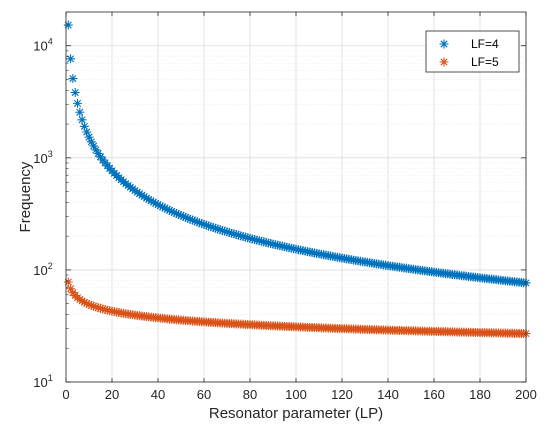  I want to click on y-tick-label: 10³, so click(42, 157).